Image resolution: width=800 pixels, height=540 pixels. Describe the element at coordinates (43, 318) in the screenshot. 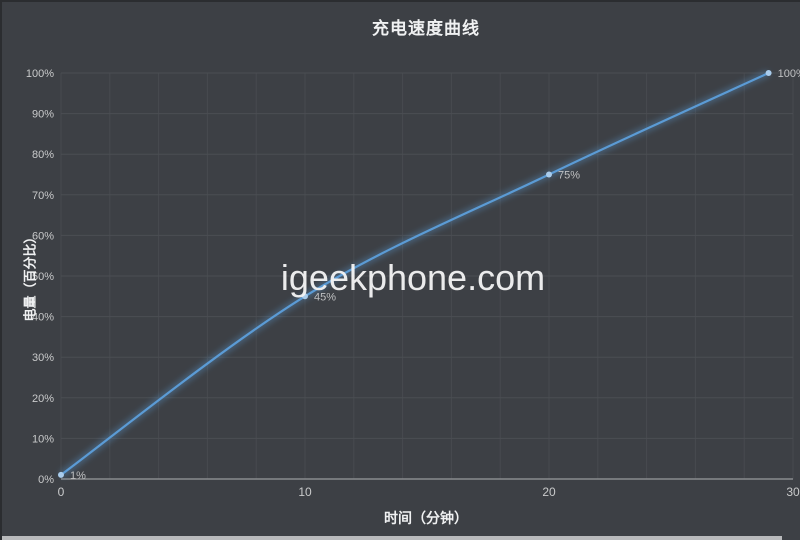

I see `y-tick-label: 40%` at that location.